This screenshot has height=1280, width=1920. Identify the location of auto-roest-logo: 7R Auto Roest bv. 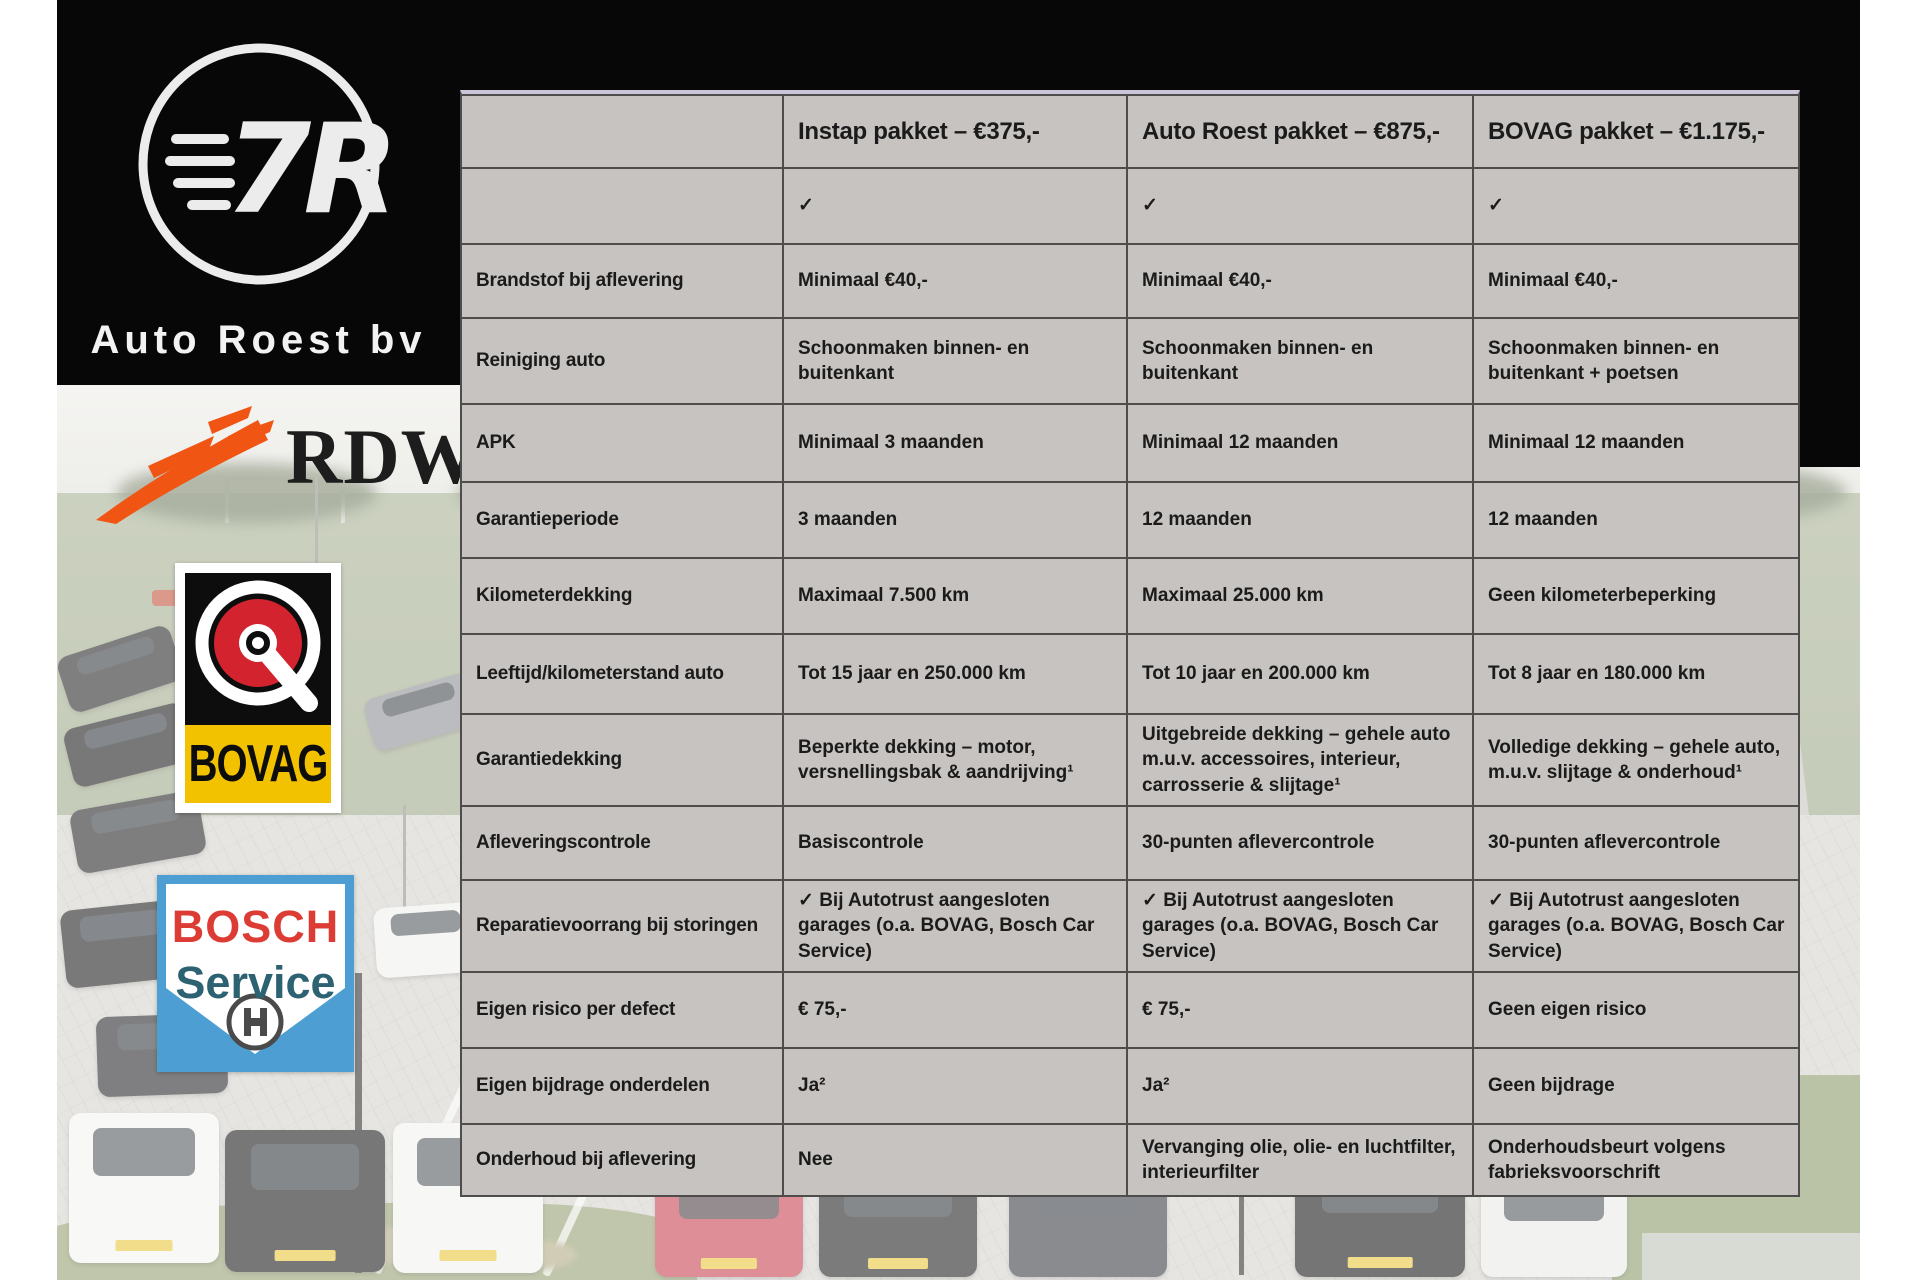
(258, 192).